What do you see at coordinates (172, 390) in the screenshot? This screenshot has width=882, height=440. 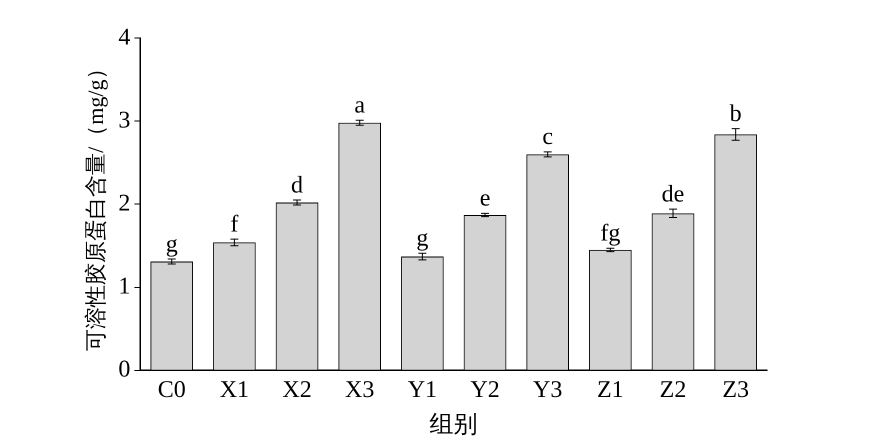 I see `x-tick-label: C0` at bounding box center [172, 390].